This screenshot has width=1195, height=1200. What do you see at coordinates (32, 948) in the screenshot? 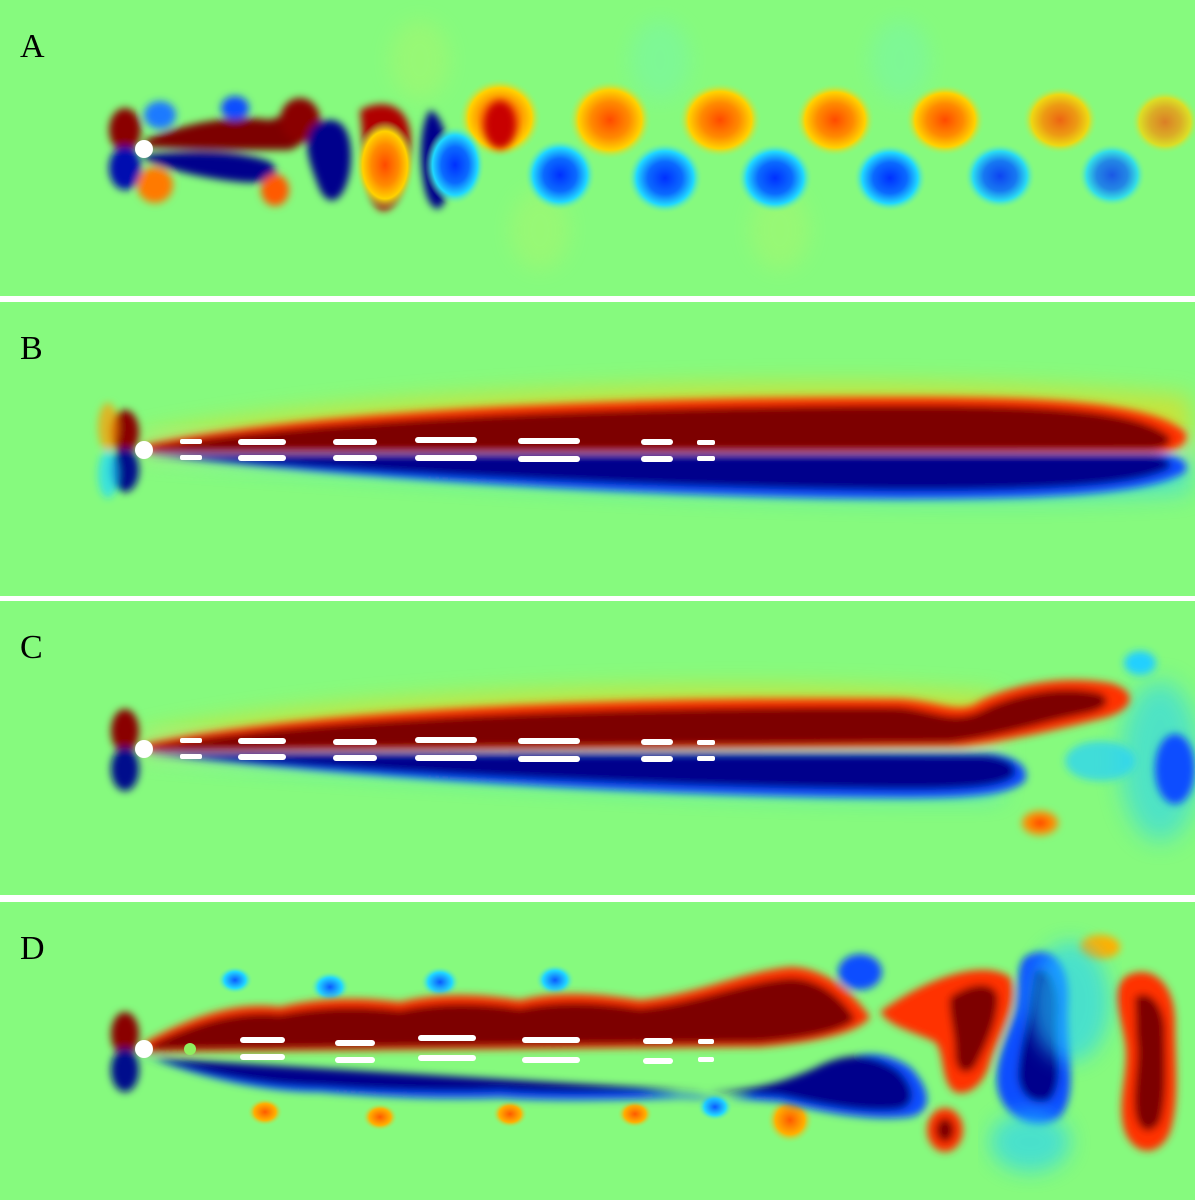
I see `panel-label-d: D` at bounding box center [32, 948].